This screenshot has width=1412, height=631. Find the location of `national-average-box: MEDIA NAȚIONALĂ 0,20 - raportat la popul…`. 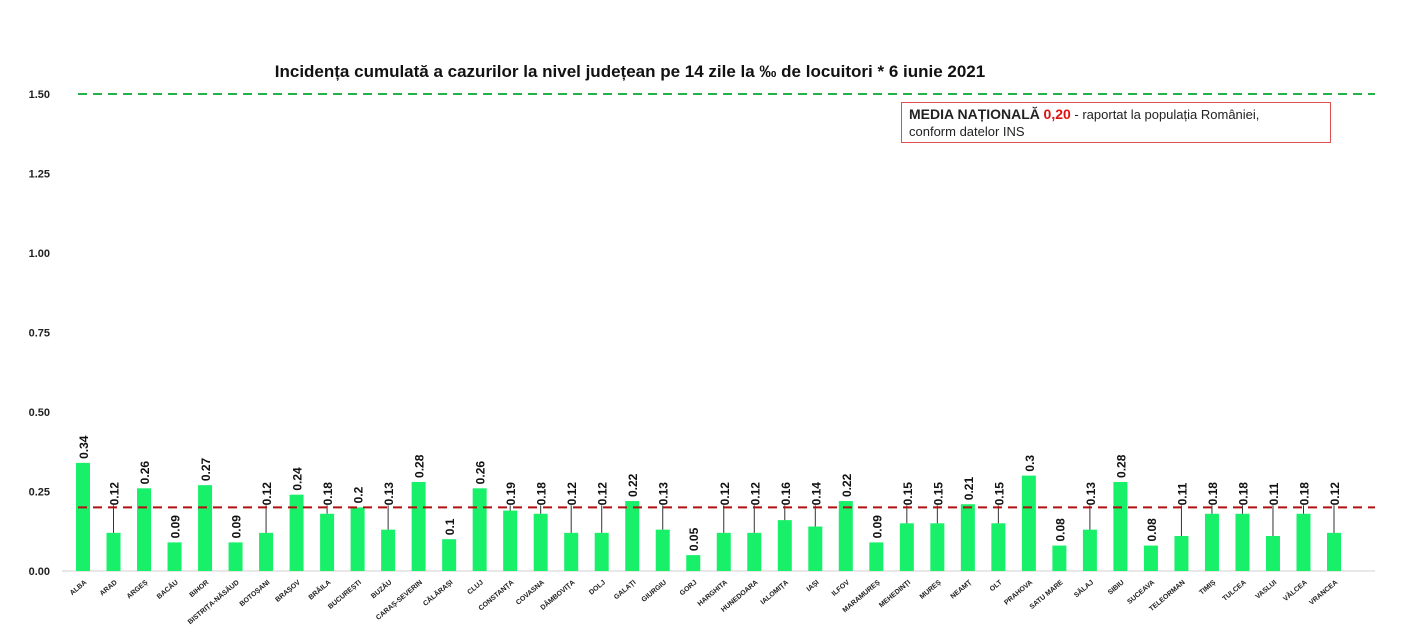

national-average-box: MEDIA NAȚIONALĂ 0,20 - raportat la popul… is located at coordinates (1116, 122).